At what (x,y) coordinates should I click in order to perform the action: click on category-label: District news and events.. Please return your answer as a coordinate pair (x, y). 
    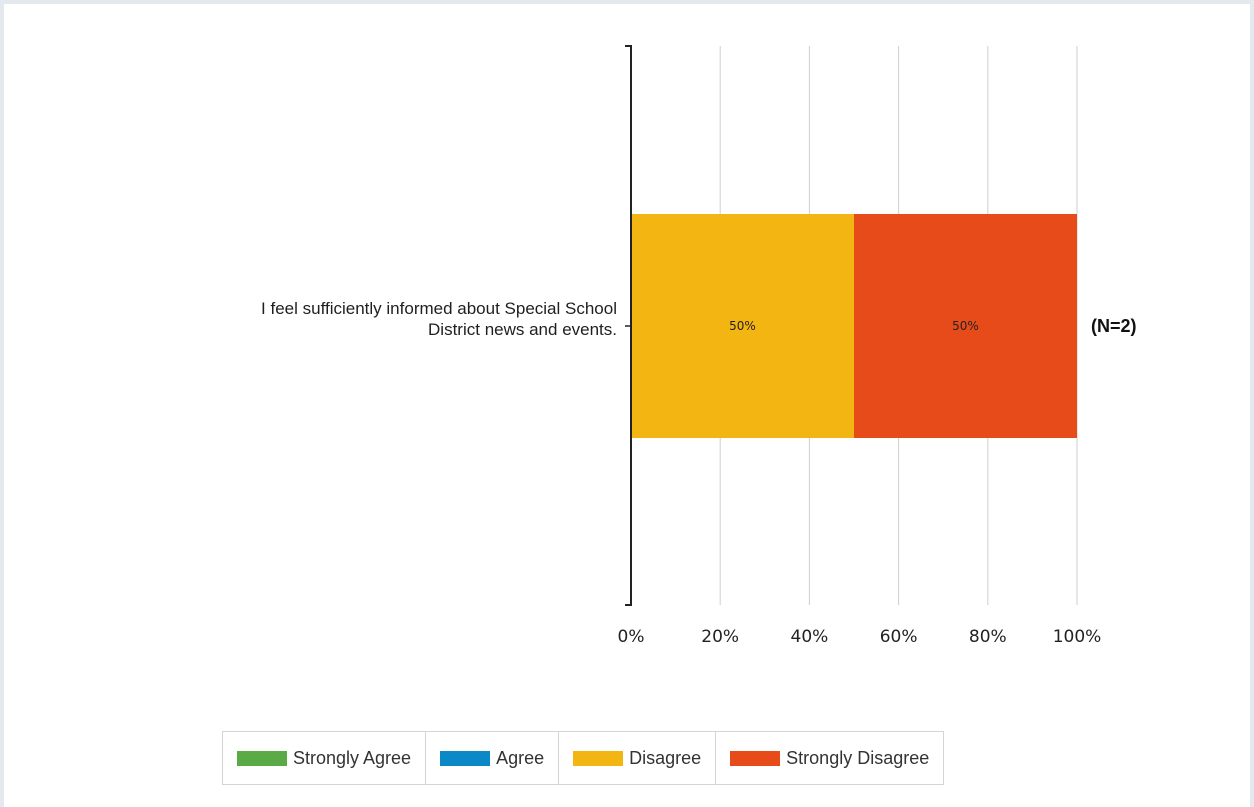
    Looking at the image, I should click on (522, 329).